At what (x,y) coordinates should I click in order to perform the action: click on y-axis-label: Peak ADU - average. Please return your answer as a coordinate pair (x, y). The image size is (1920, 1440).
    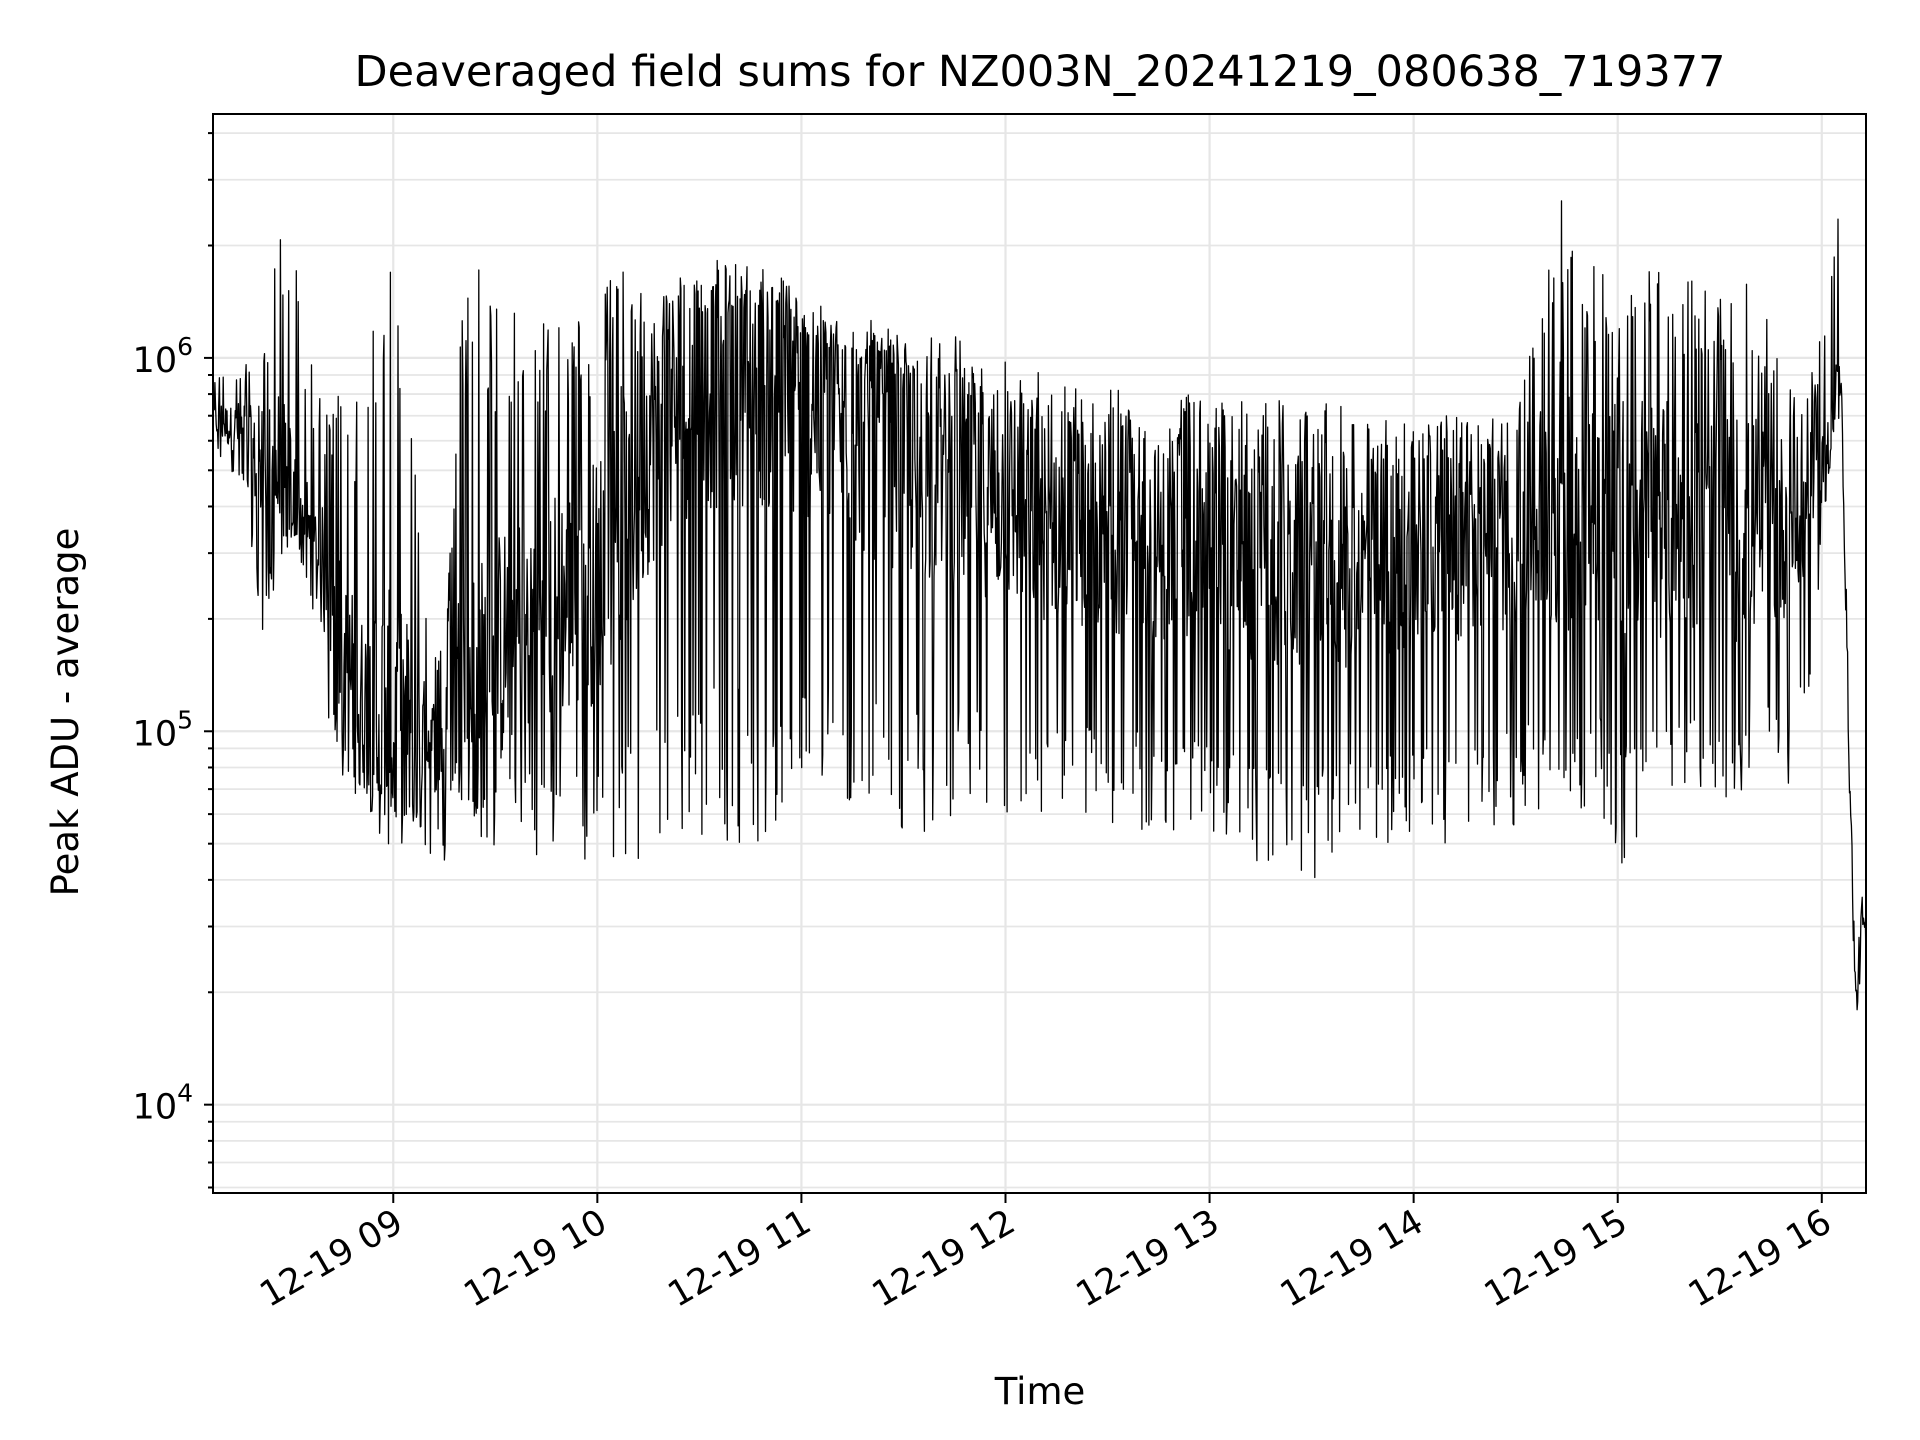
    Looking at the image, I should click on (65, 712).